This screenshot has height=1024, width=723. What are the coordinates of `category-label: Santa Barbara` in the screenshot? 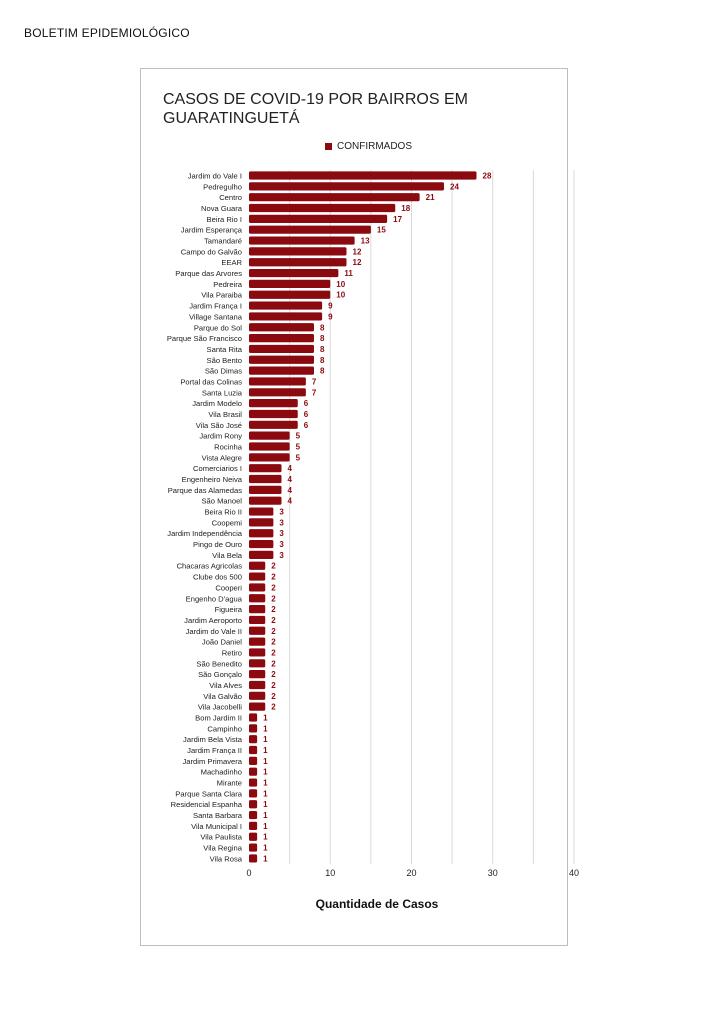 It's located at (218, 815).